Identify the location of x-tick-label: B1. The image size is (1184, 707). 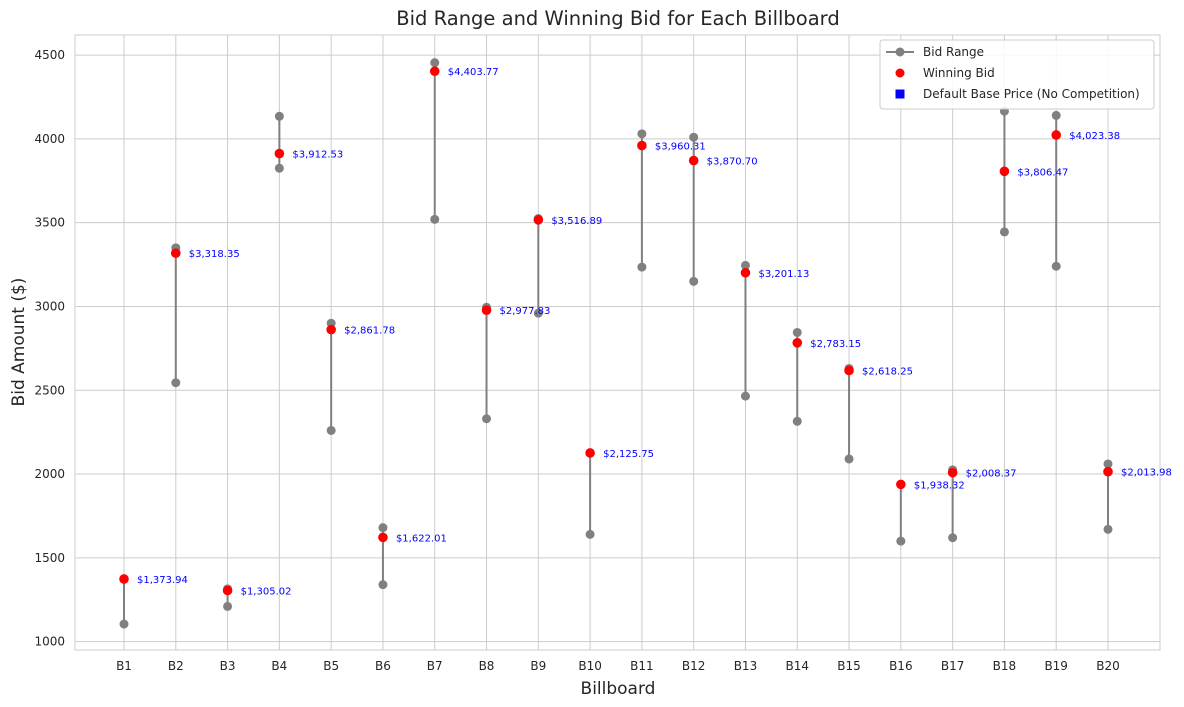
(124, 666).